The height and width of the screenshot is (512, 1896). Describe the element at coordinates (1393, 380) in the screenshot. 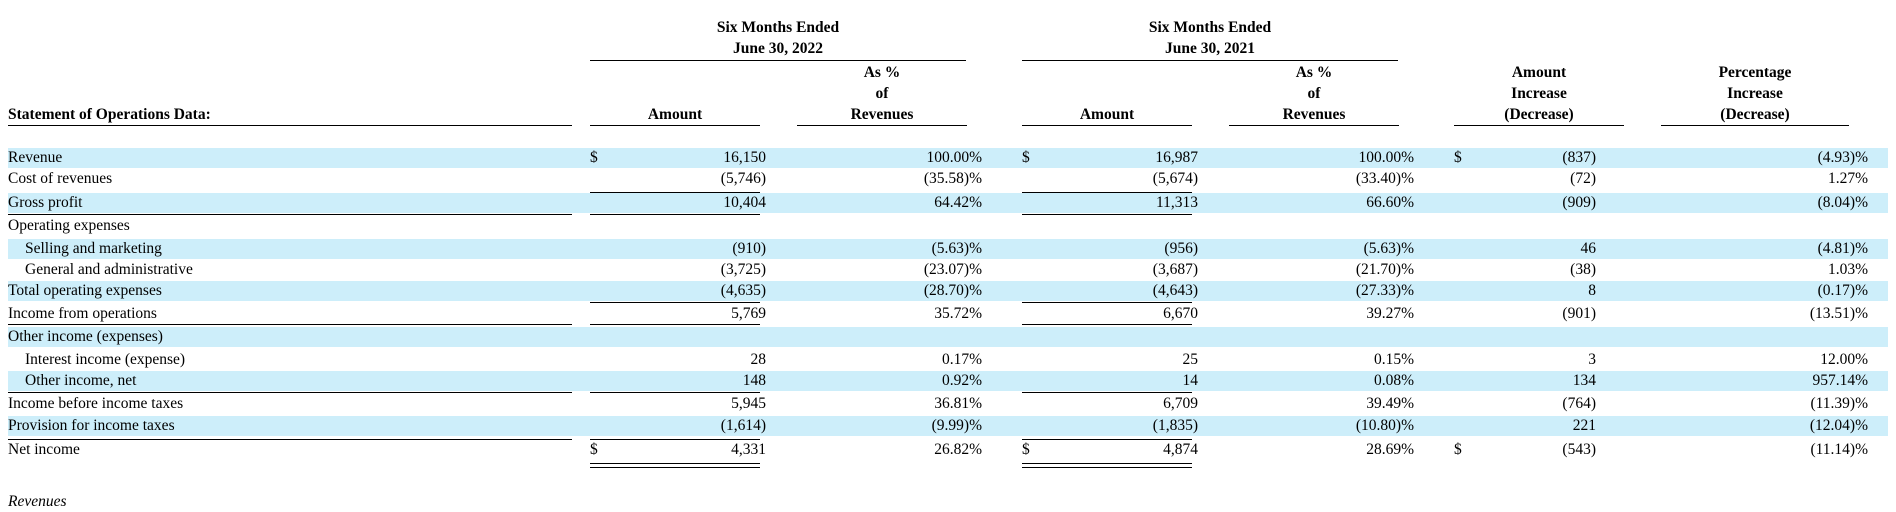

I see `pct-2021-cell: 0.08%` at that location.